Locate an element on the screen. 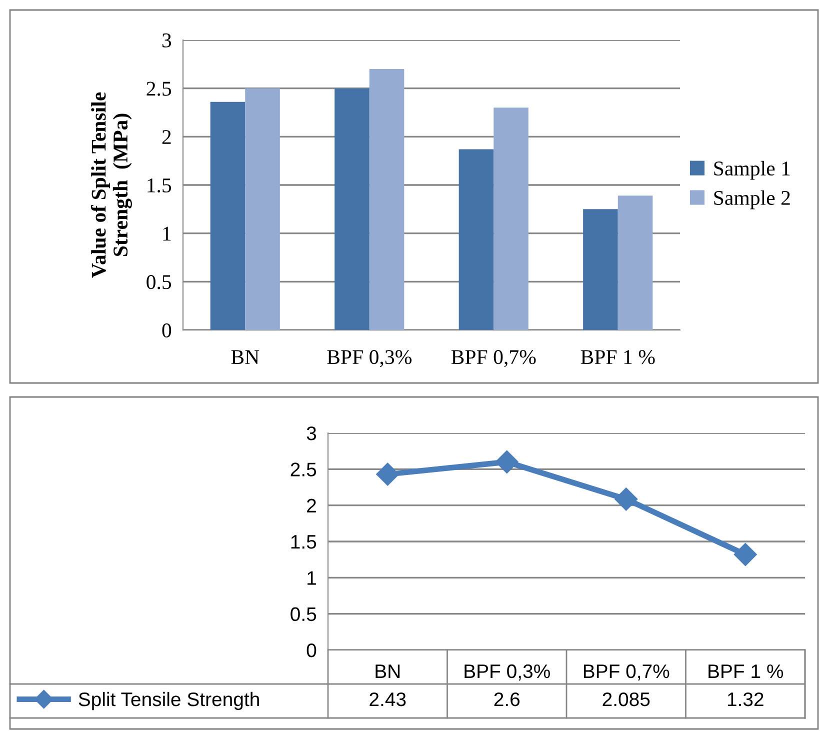 Image resolution: width=824 pixels, height=731 pixels. data-label: 2.085 is located at coordinates (626, 699).